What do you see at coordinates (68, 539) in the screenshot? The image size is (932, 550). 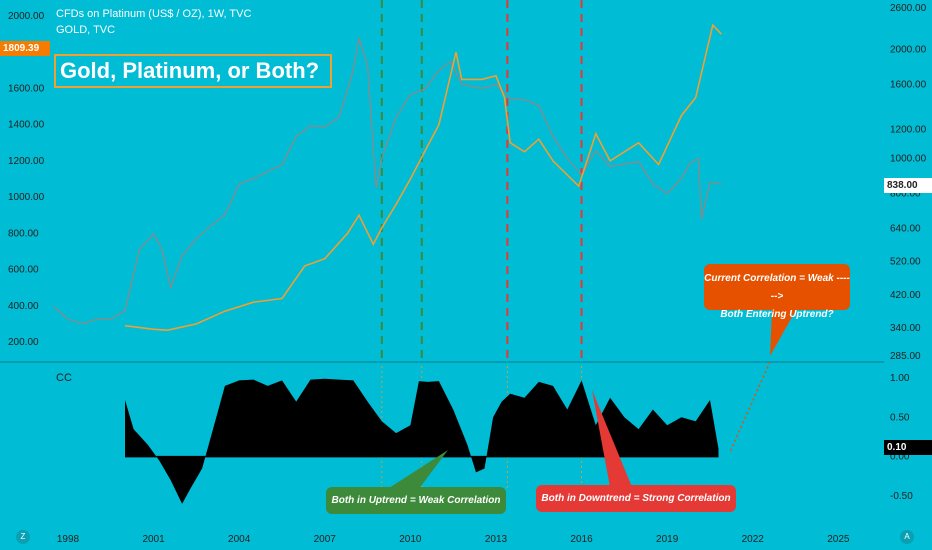 I see `time-axis-tick-label: 1998` at bounding box center [68, 539].